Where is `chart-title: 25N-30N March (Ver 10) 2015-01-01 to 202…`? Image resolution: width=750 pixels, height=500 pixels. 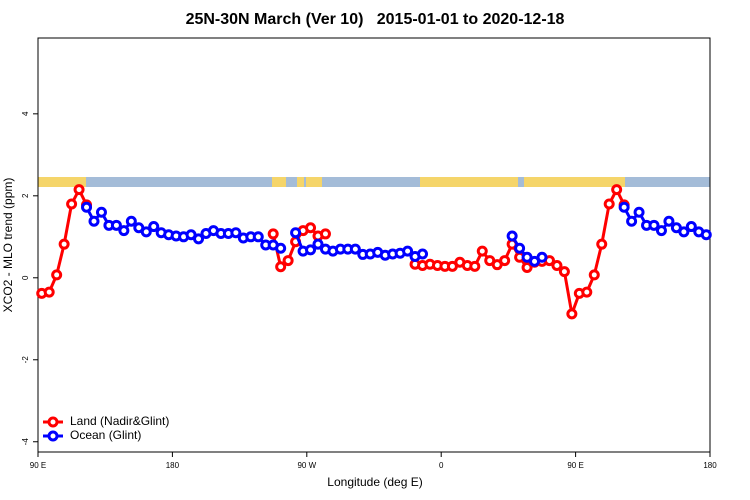 chart-title: 25N-30N March (Ver 10) 2015-01-01 to 202… is located at coordinates (375, 19).